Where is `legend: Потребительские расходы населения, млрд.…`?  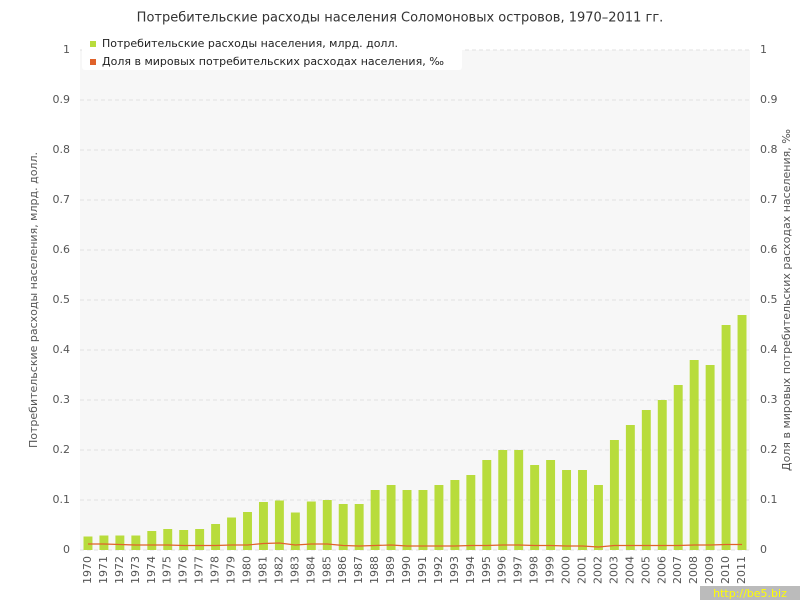
legend: Потребительские расходы населения, млрд.… is located at coordinates (272, 52).